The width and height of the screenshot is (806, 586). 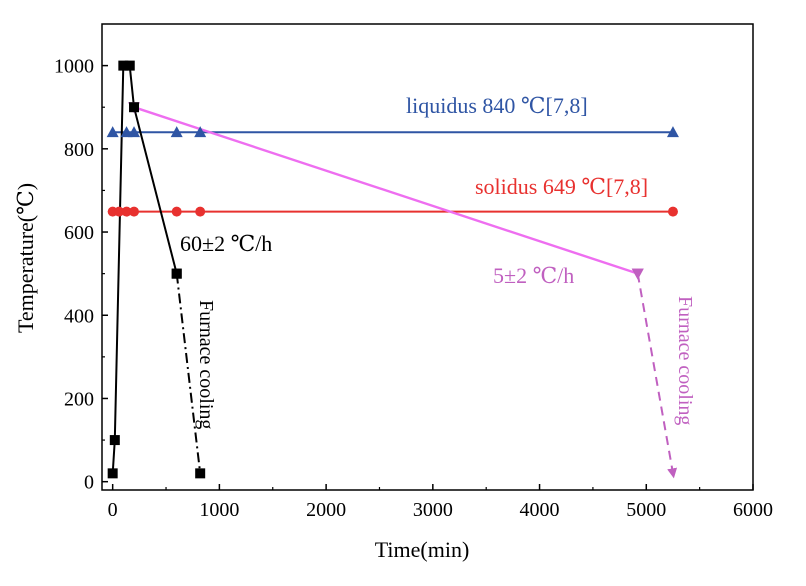 What do you see at coordinates (422, 549) in the screenshot?
I see `x-axis-title: Time(min)` at bounding box center [422, 549].